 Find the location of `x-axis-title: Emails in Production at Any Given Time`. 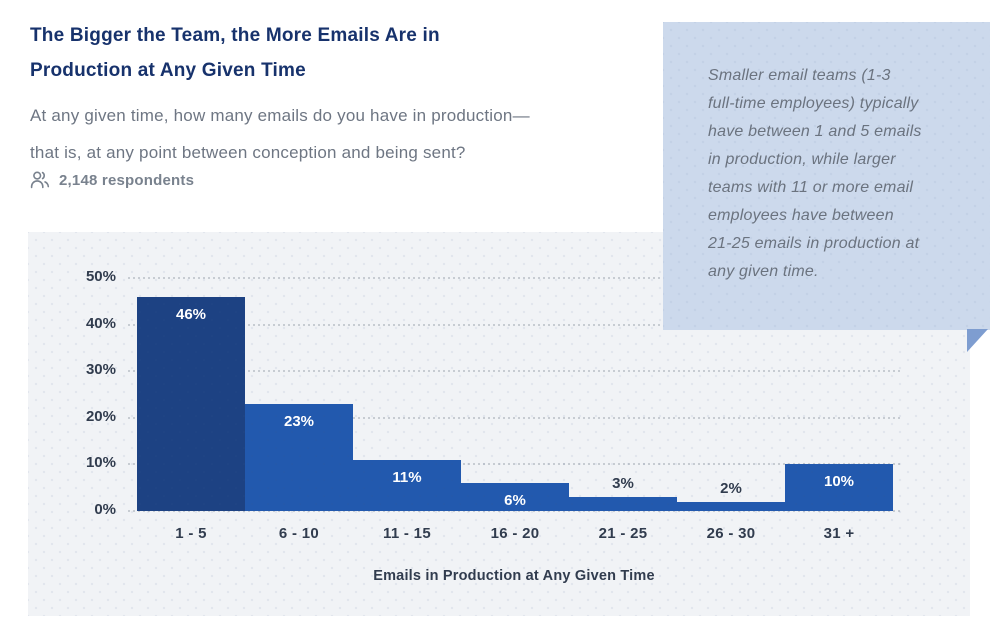

x-axis-title: Emails in Production at Any Given Time is located at coordinates (514, 576).